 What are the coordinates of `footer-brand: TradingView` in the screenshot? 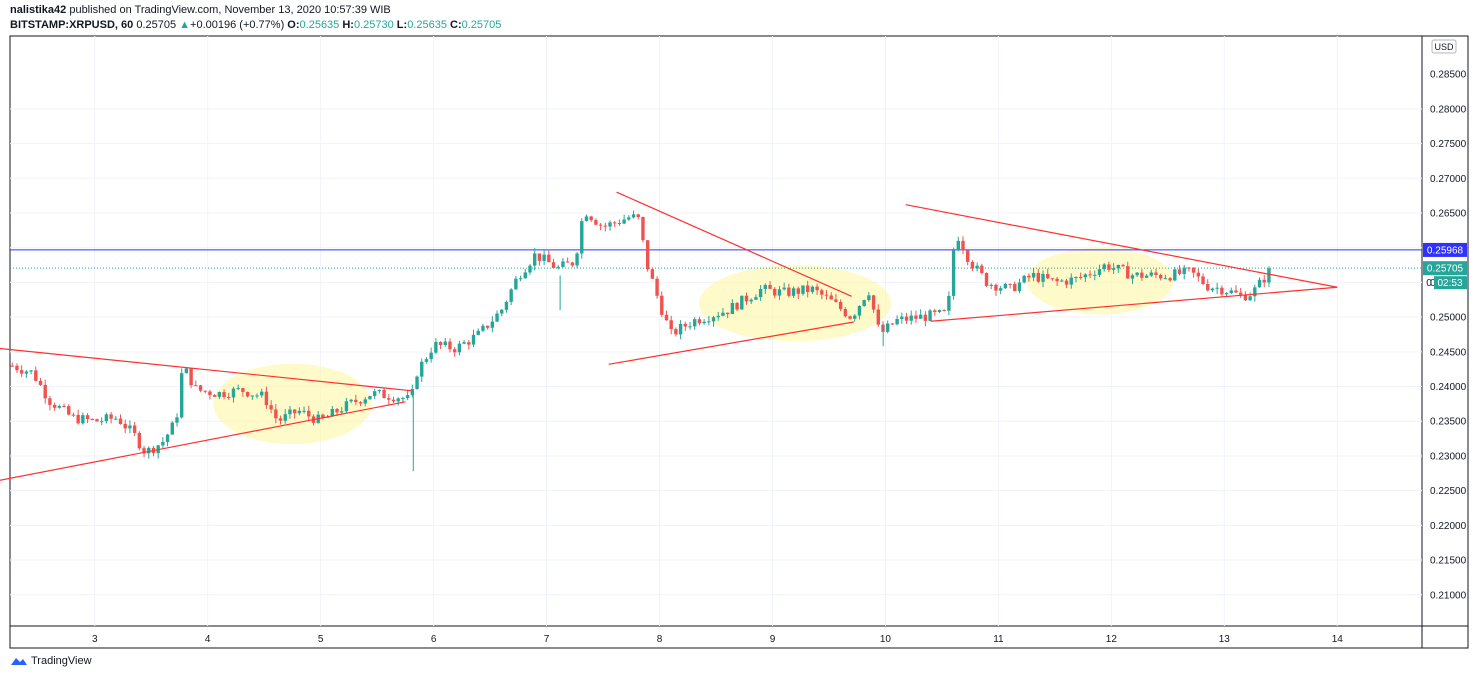 It's located at (51, 661).